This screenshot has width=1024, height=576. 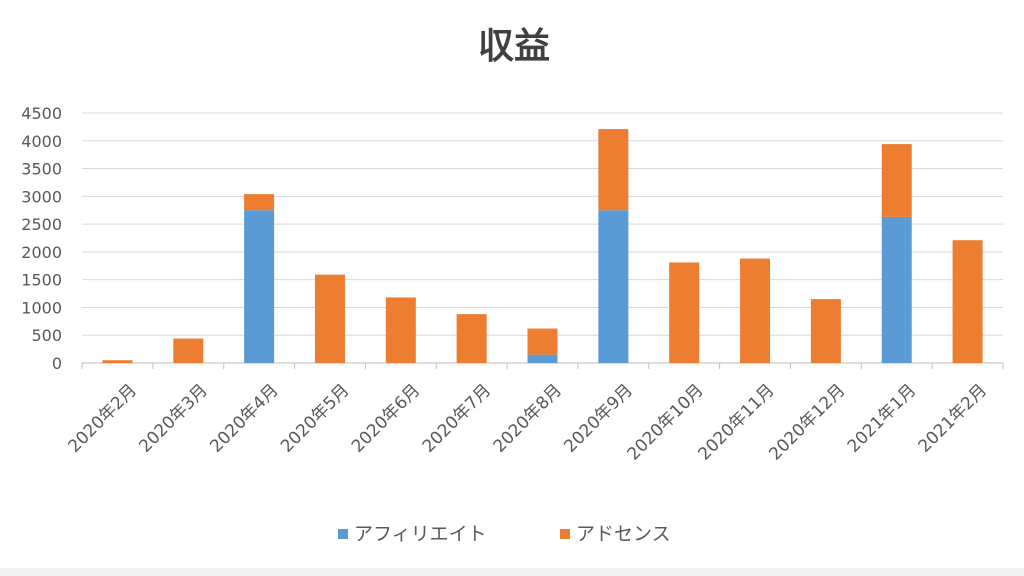 I want to click on y-tick-label: 1500, so click(x=41, y=280).